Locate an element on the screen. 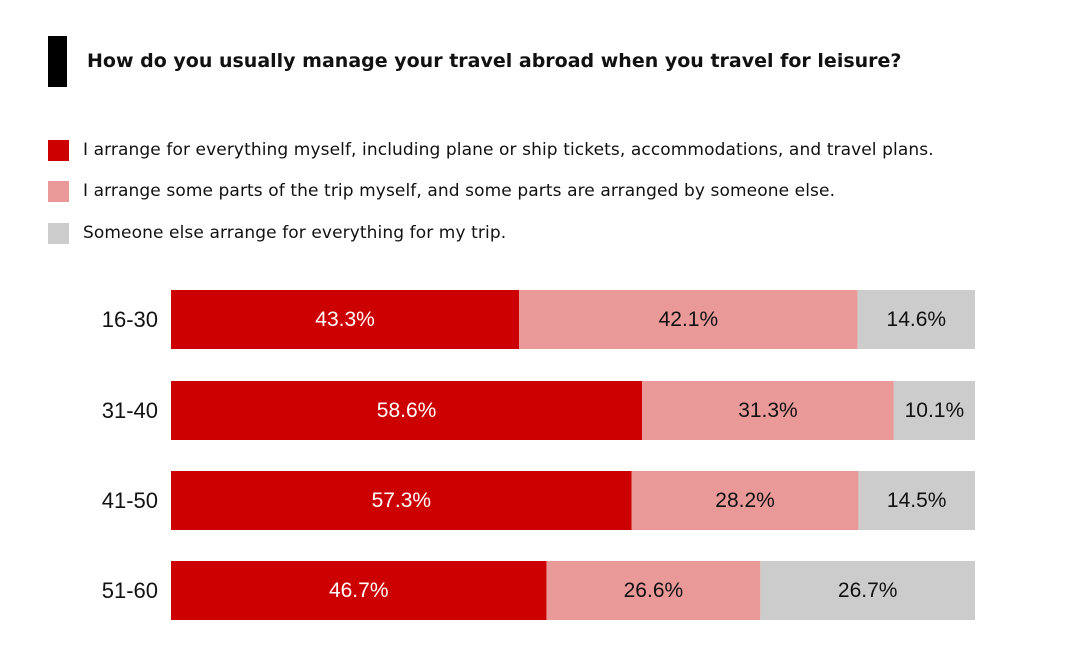 The height and width of the screenshot is (650, 1079). bar-segment-51-60-partial is located at coordinates (653, 590).